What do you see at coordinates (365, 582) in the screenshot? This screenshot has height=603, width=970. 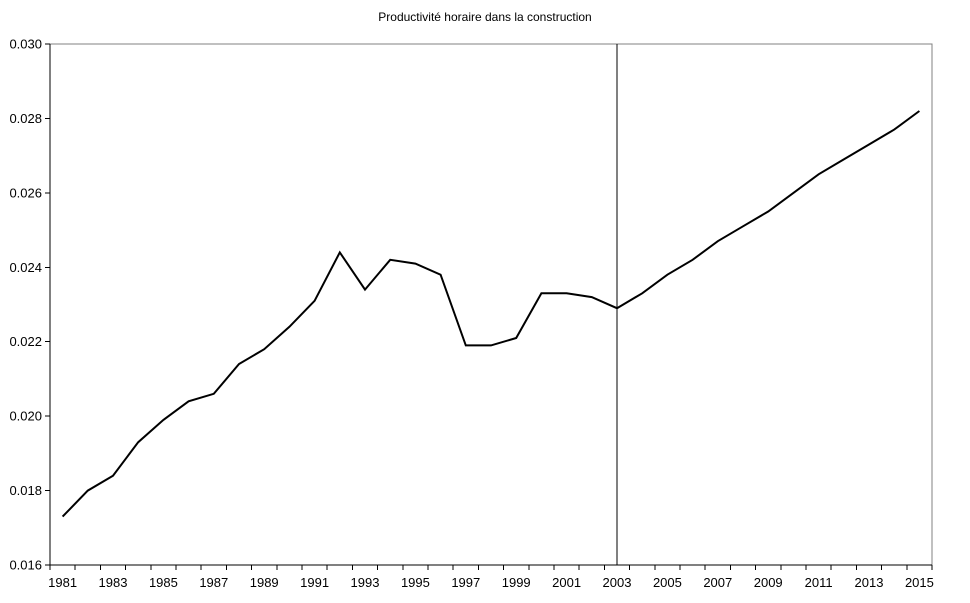 I see `x-tick-label: 1993` at bounding box center [365, 582].